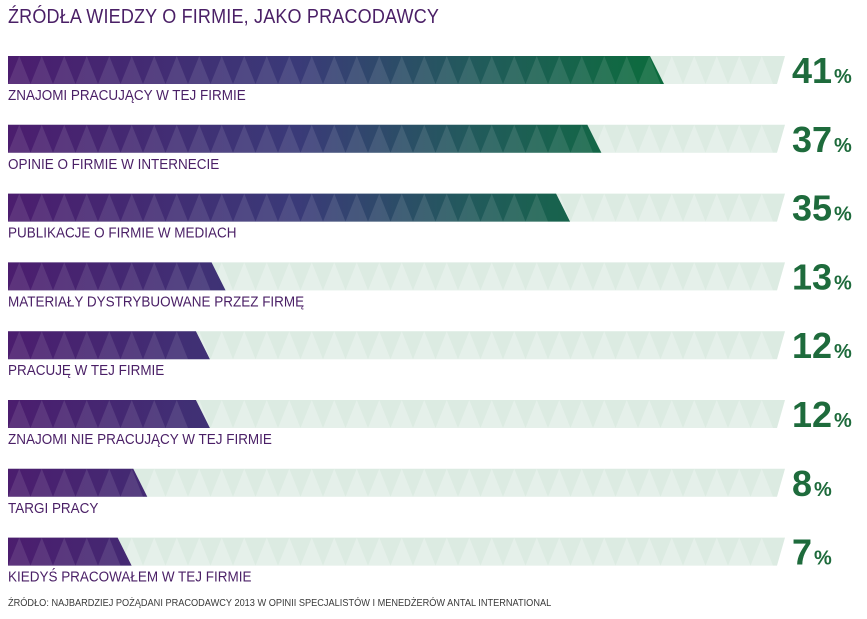 Image resolution: width=867 pixels, height=619 pixels. I want to click on value-label: 41%, so click(822, 70).